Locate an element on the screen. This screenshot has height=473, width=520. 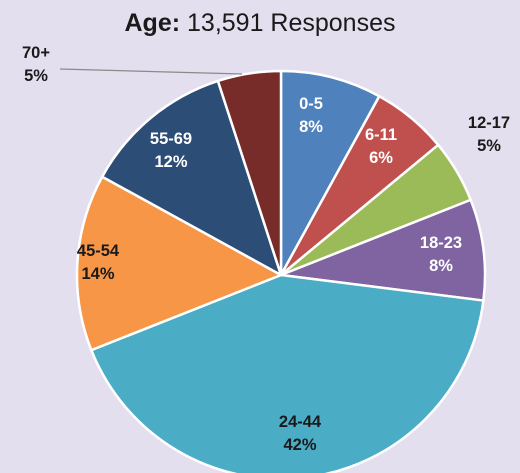
slice-label-55-69: 55-69 is located at coordinates (171, 139).